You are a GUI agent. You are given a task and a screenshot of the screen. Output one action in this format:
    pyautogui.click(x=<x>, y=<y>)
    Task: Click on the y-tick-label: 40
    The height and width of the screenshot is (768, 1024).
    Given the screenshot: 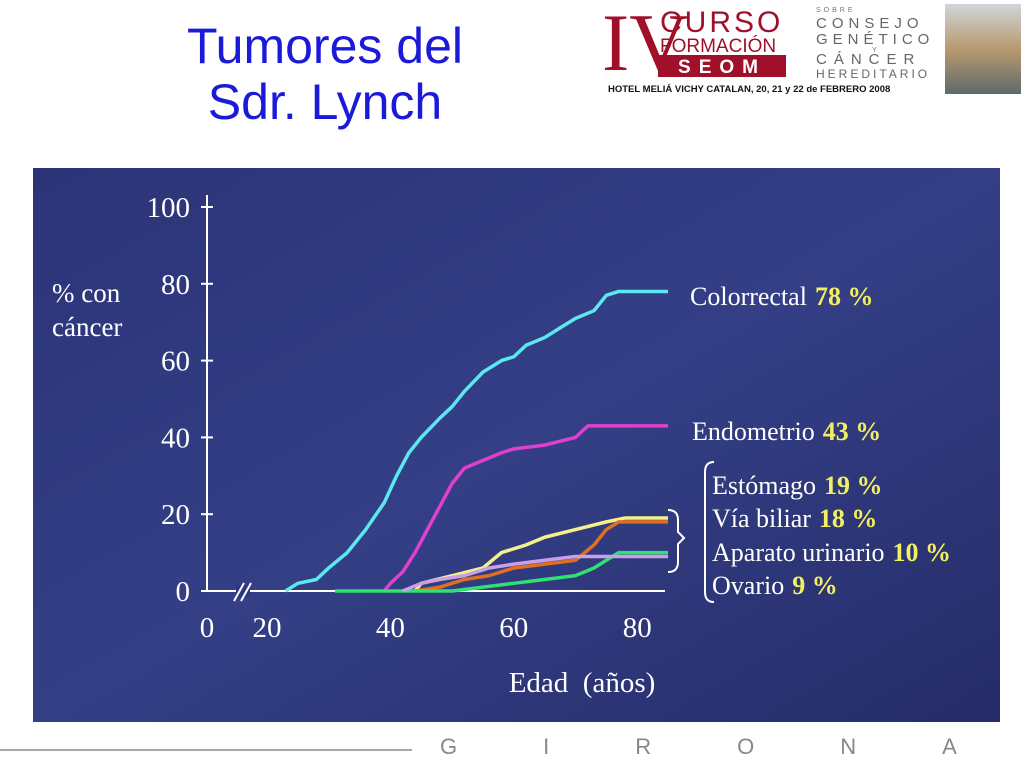 What is the action you would take?
    pyautogui.click(x=175, y=438)
    